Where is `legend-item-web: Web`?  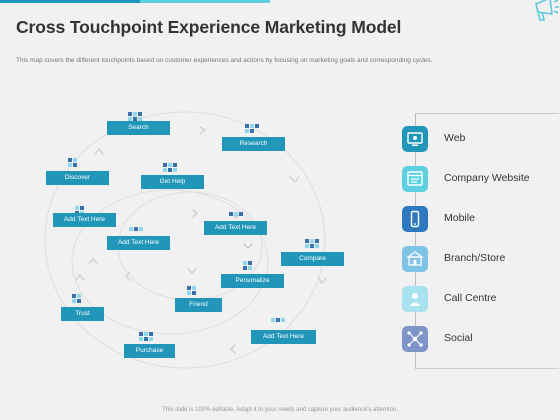
legend-item-web: Web is located at coordinates (477, 139).